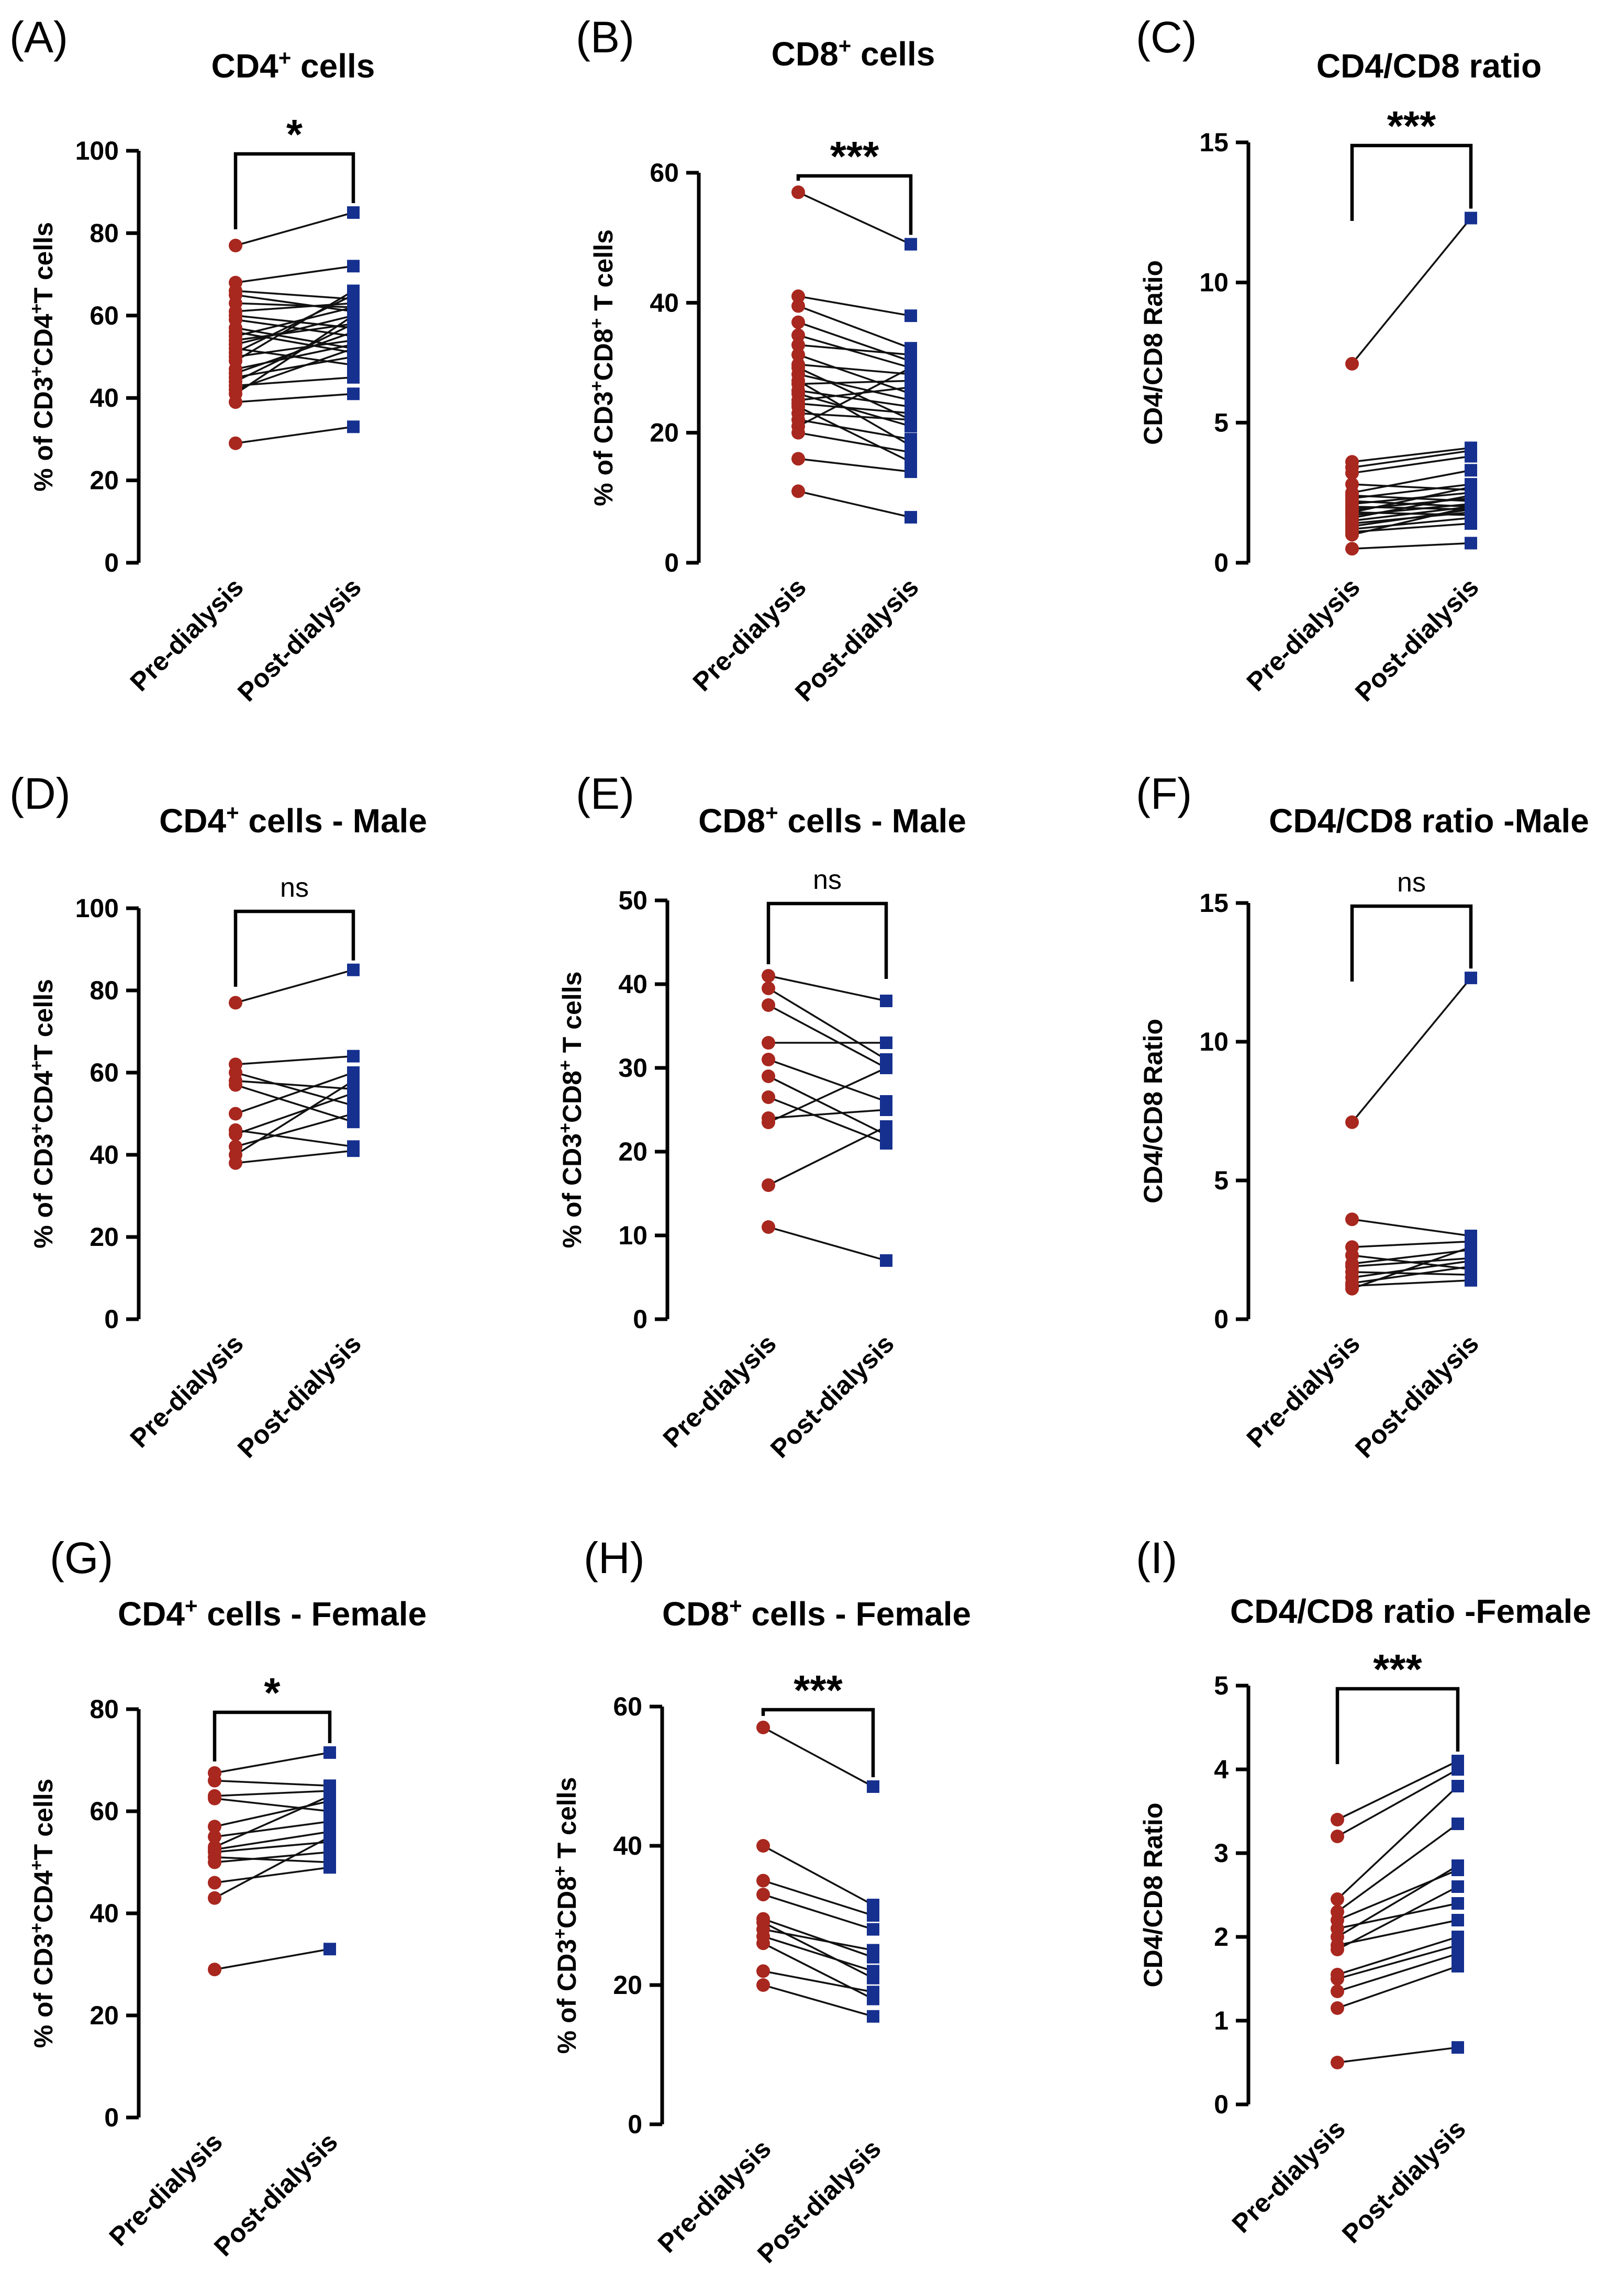 The width and height of the screenshot is (1619, 2296). I want to click on y-tick-label: 0, so click(635, 2124).